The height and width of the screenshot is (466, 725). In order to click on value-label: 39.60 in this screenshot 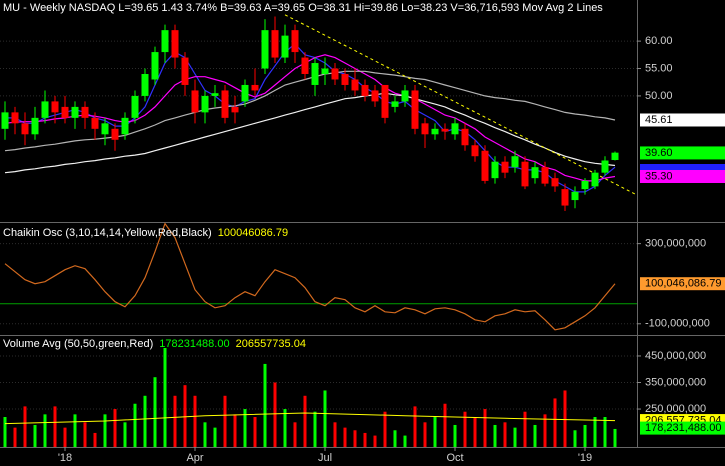, I will do `click(659, 153)`.